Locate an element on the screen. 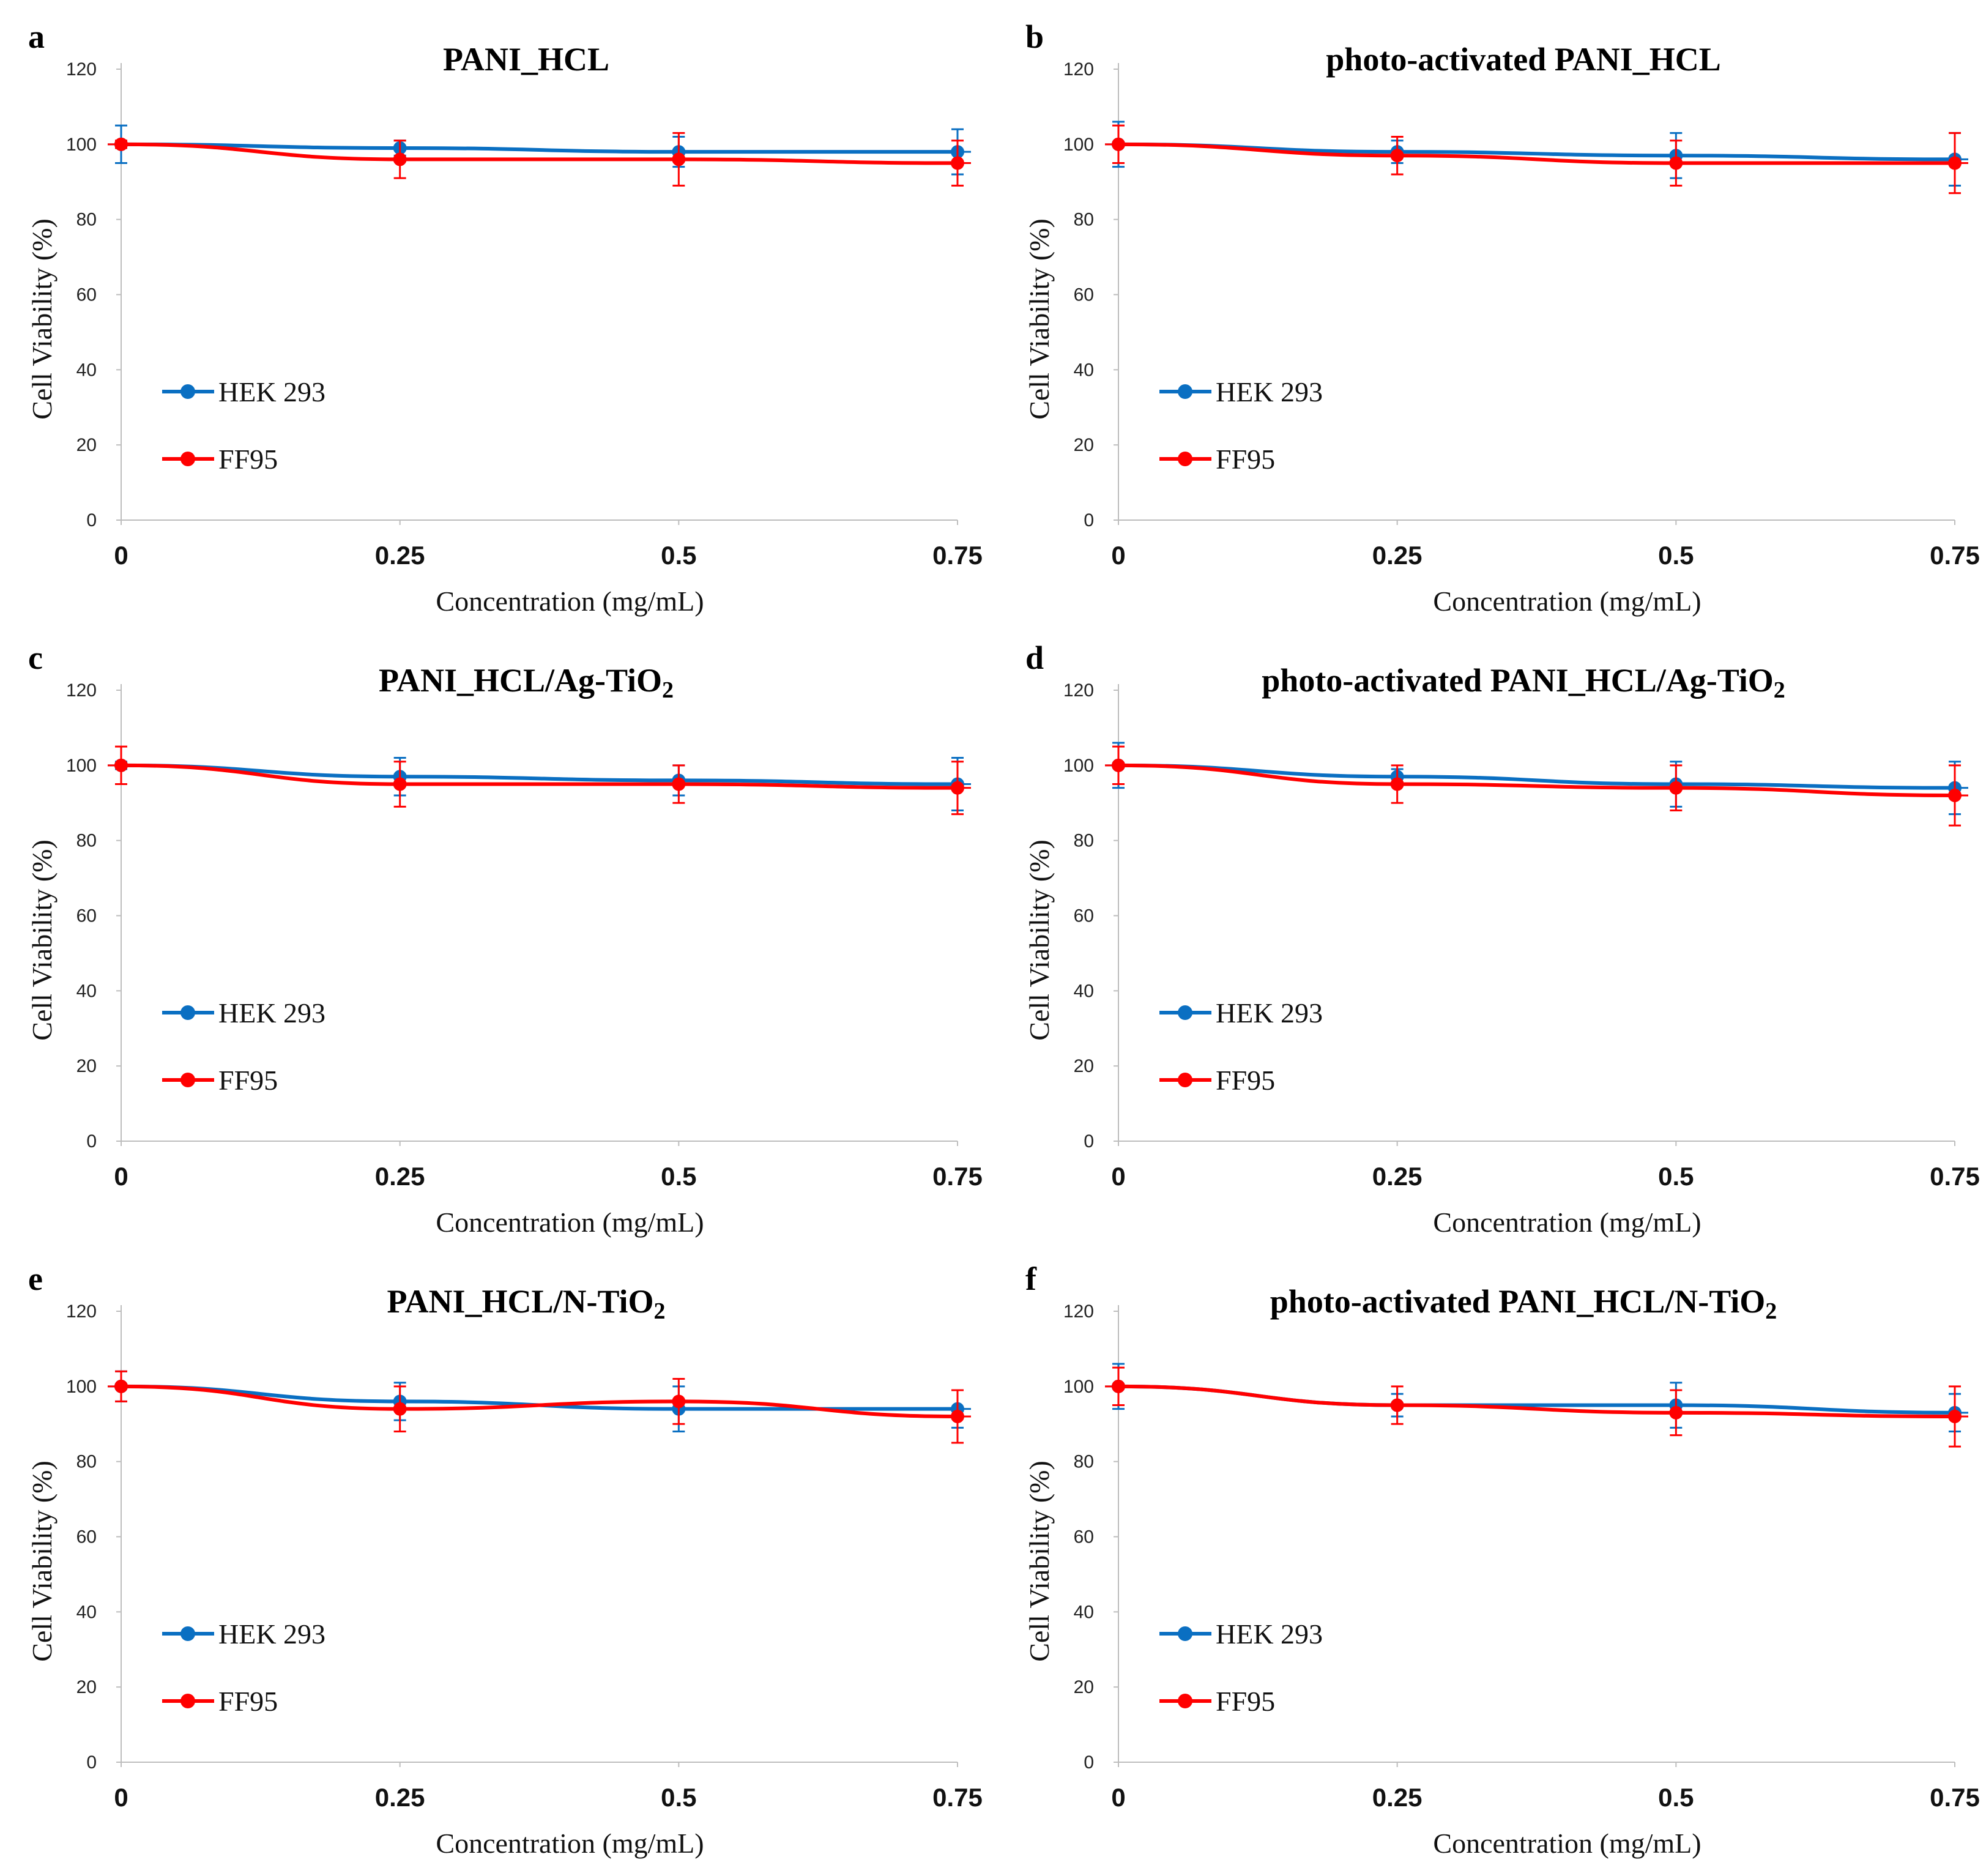 The height and width of the screenshot is (1876, 1986). chart-title-main: PANI_HCL is located at coordinates (526, 59).